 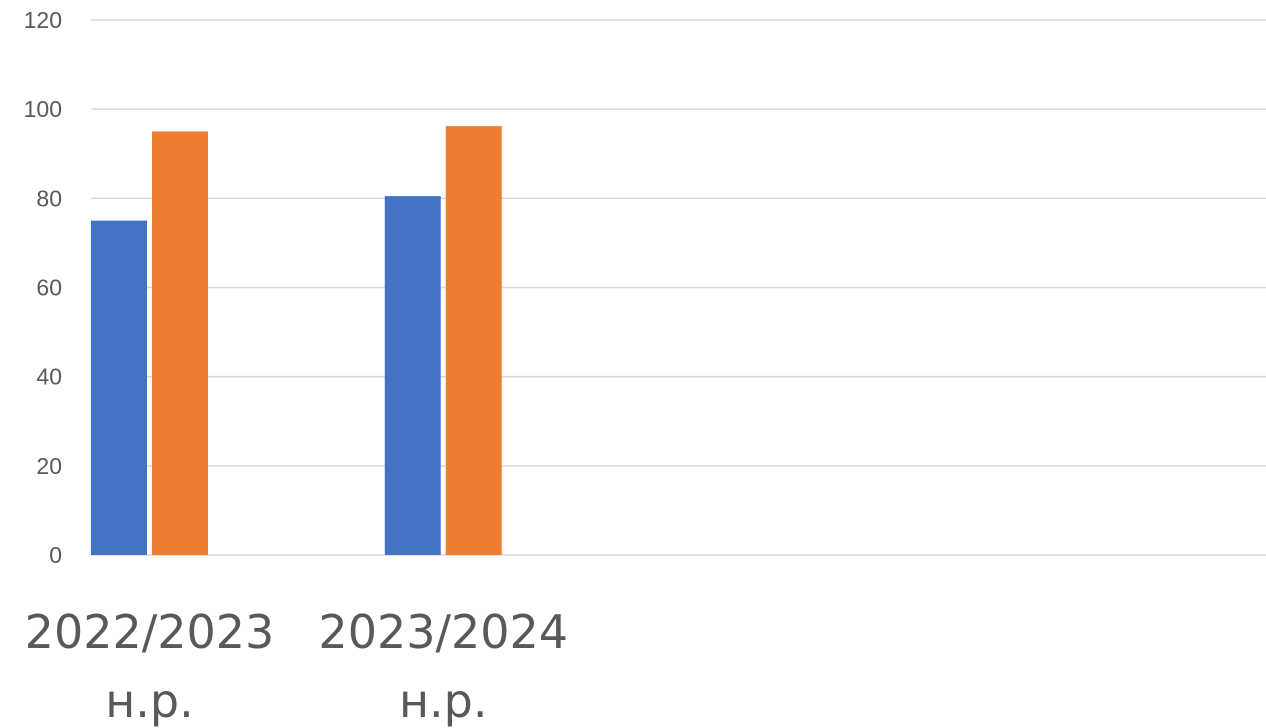 What do you see at coordinates (49, 198) in the screenshot?
I see `y-tick-label: 80` at bounding box center [49, 198].